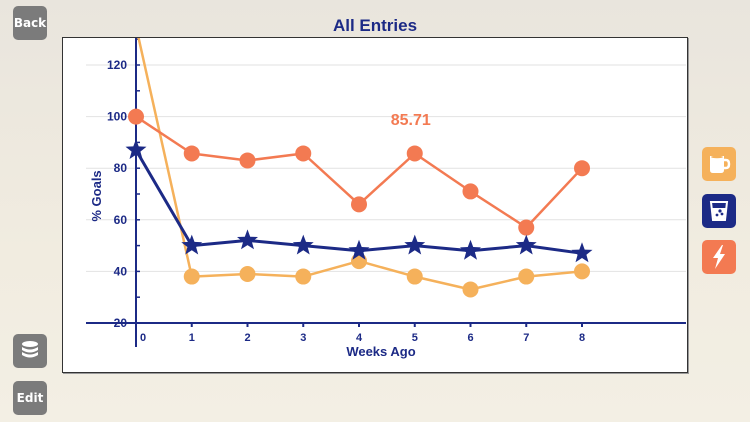 This screenshot has height=422, width=750. I want to click on x-tick-label: 8, so click(582, 338).